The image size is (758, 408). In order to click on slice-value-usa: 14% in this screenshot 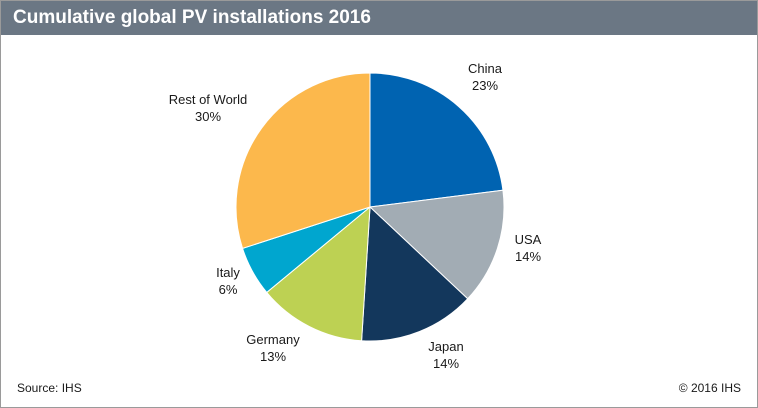, I will do `click(528, 256)`.